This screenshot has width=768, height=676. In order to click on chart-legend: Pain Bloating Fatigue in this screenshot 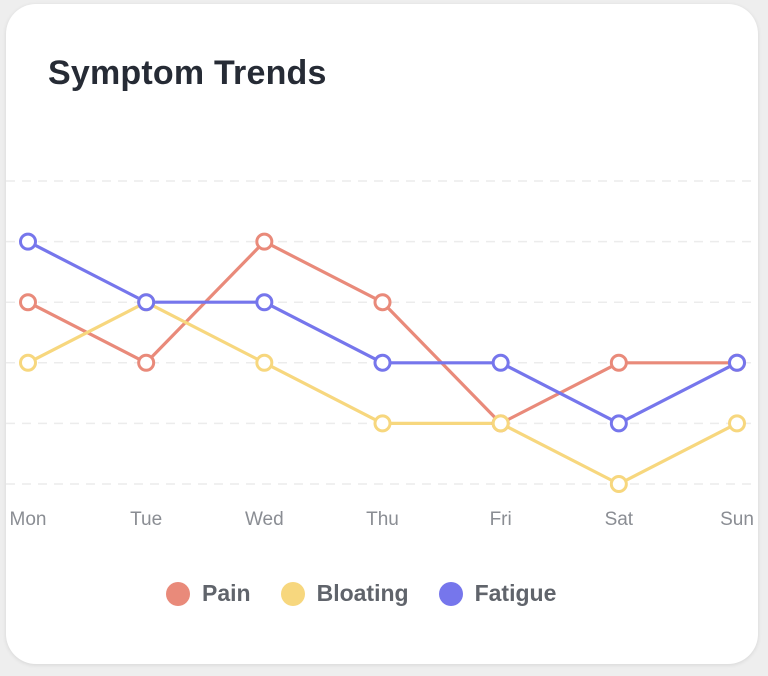, I will do `click(361, 593)`.